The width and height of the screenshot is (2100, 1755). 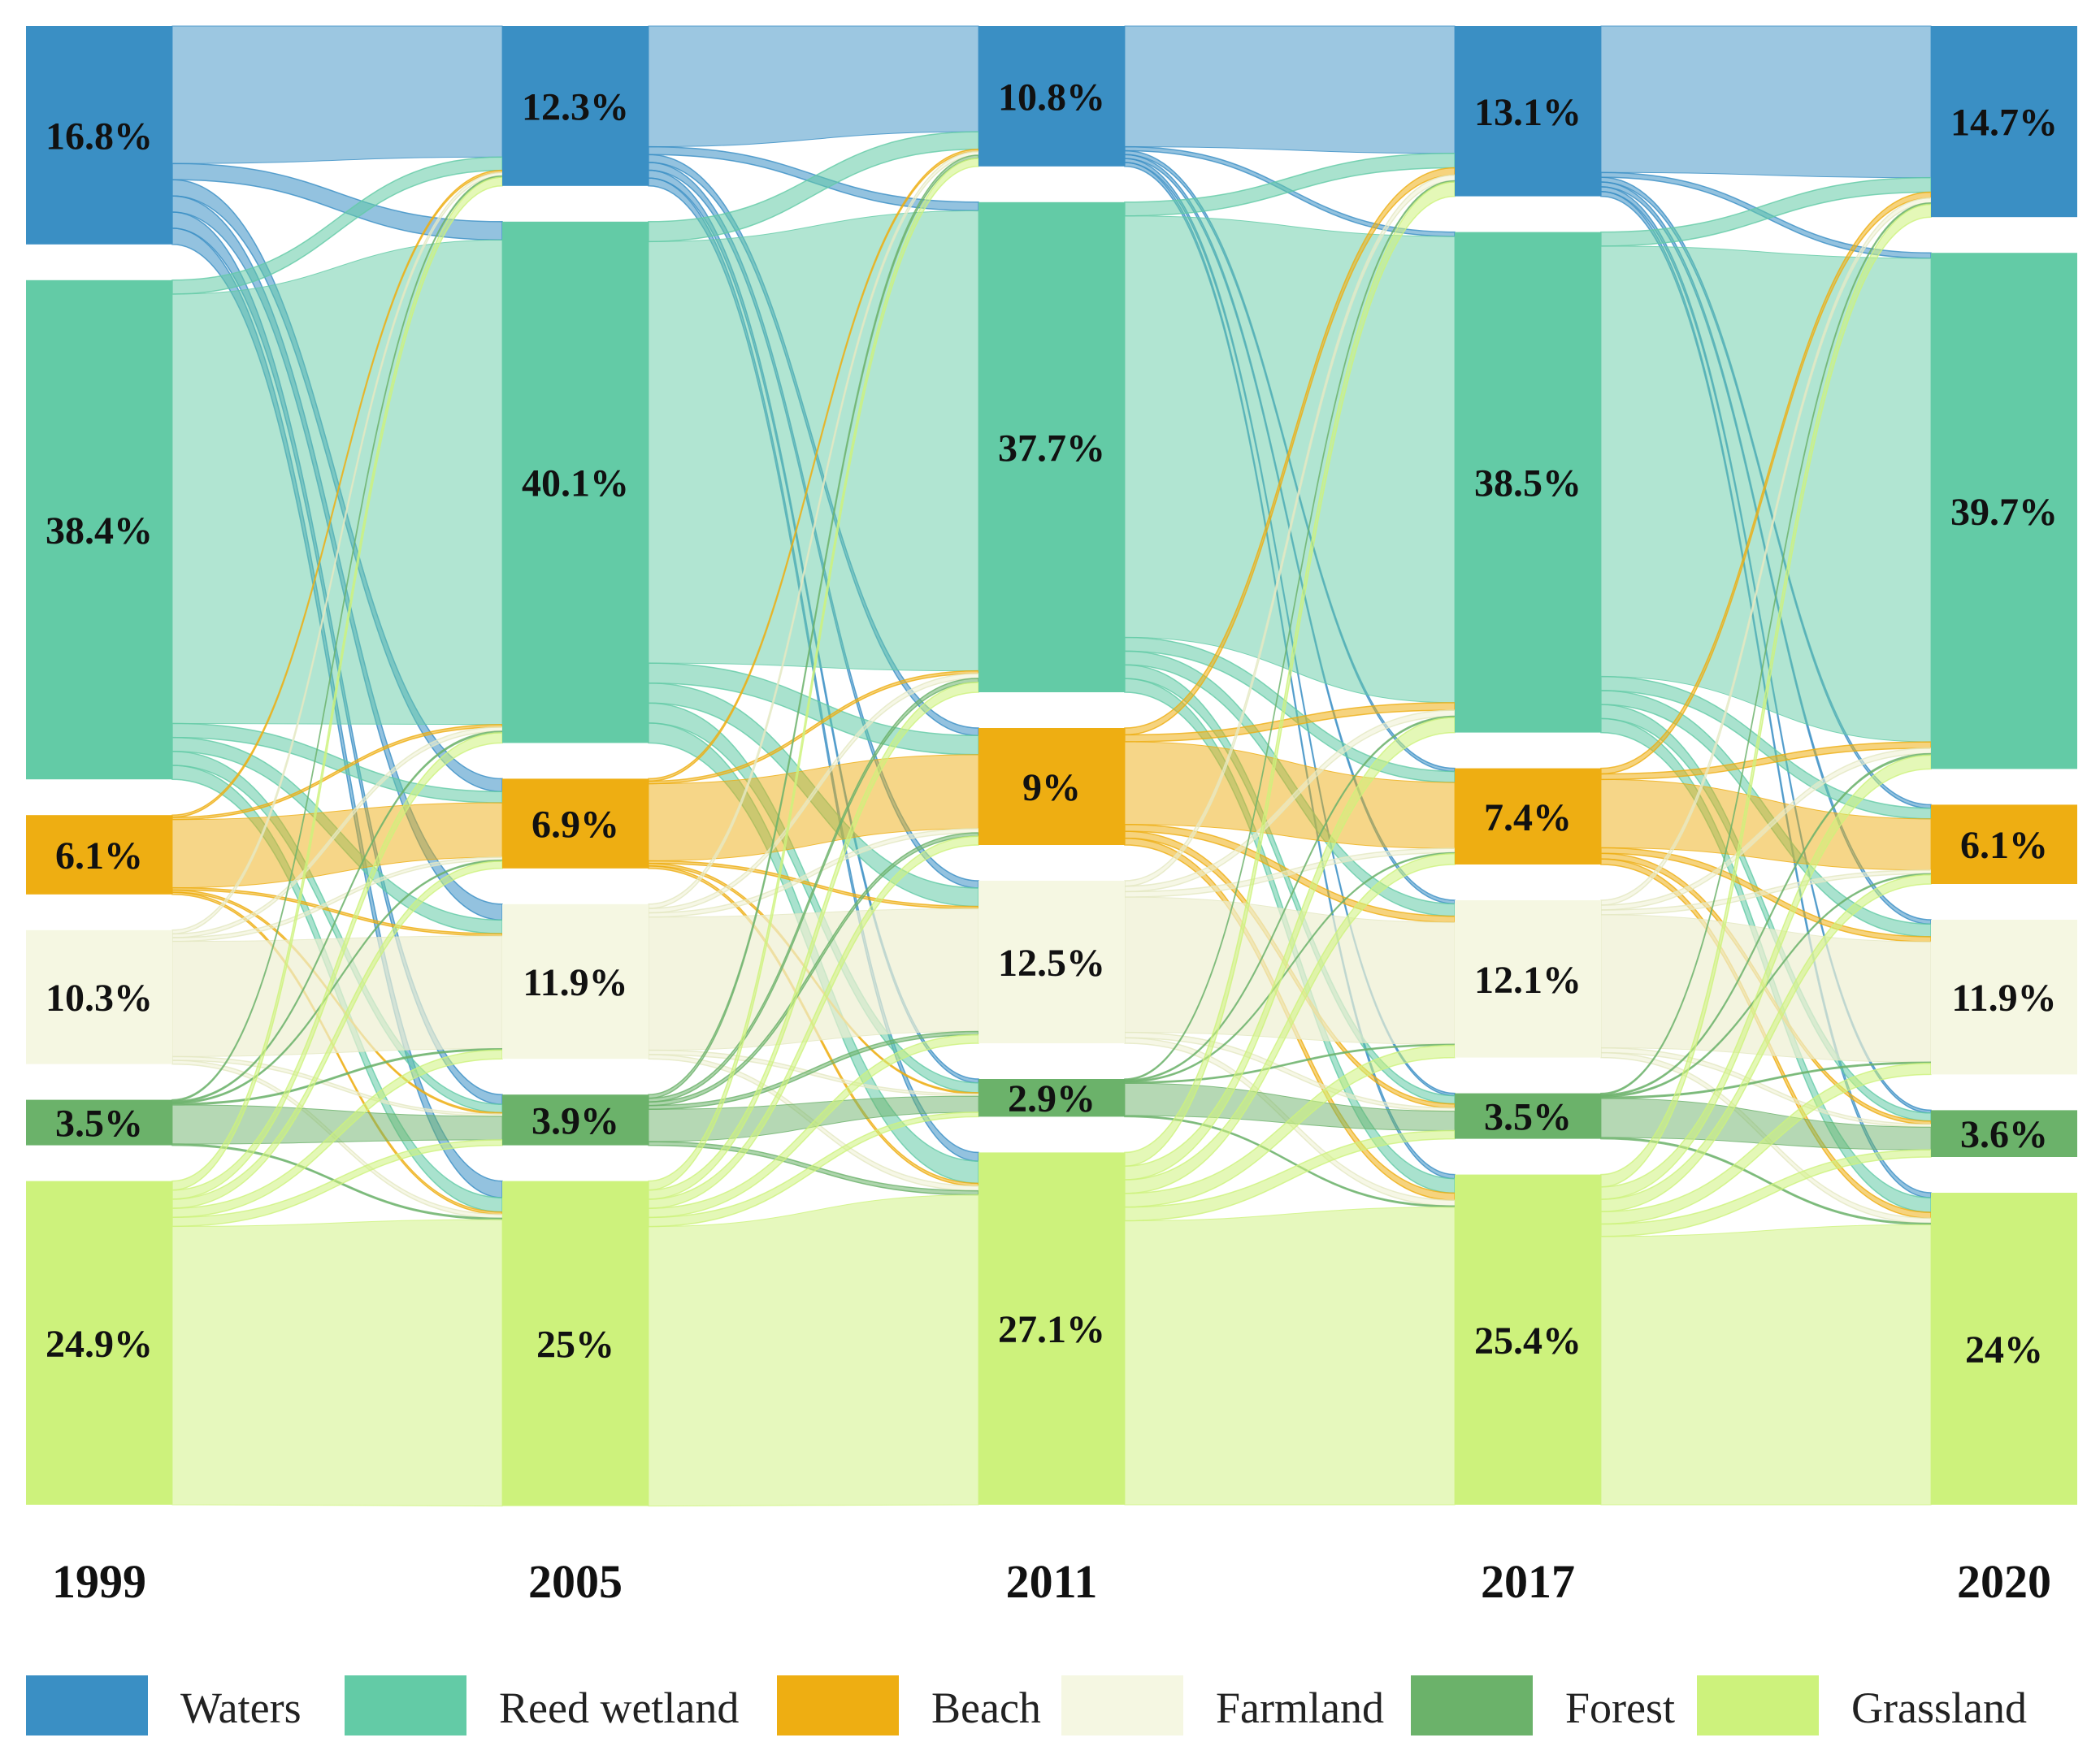 What do you see at coordinates (813, 86) in the screenshot?
I see `flow-waters-to-waters-2005-2011` at bounding box center [813, 86].